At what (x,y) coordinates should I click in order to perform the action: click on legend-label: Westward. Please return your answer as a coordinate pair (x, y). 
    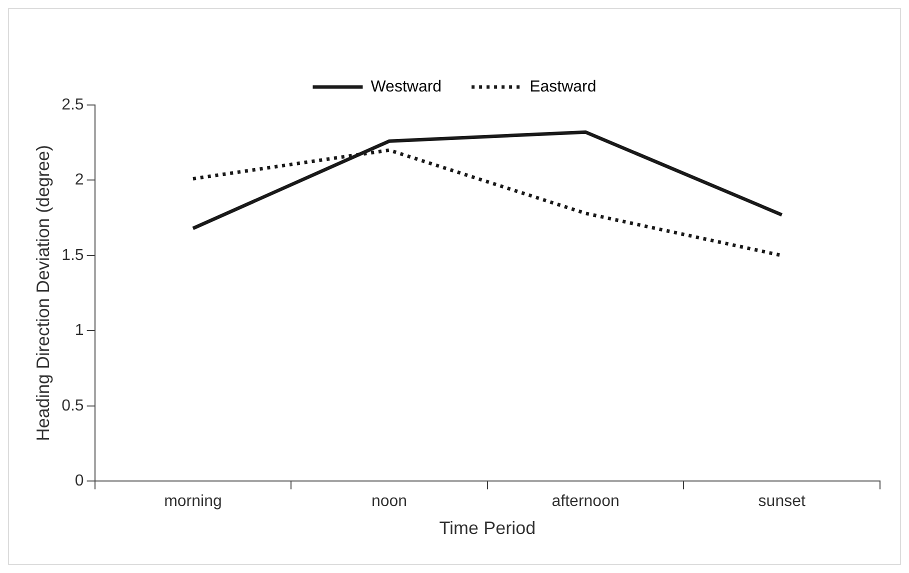
    Looking at the image, I should click on (406, 87).